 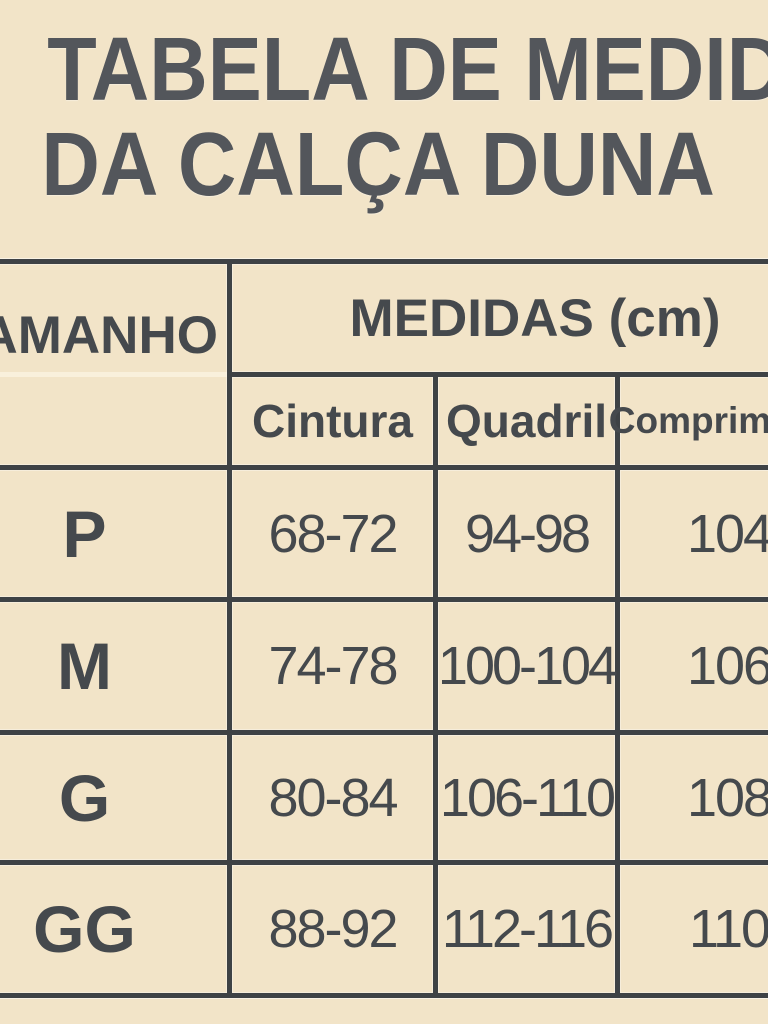 I want to click on header-tamanho-label: TAMANHO, so click(x=109, y=335).